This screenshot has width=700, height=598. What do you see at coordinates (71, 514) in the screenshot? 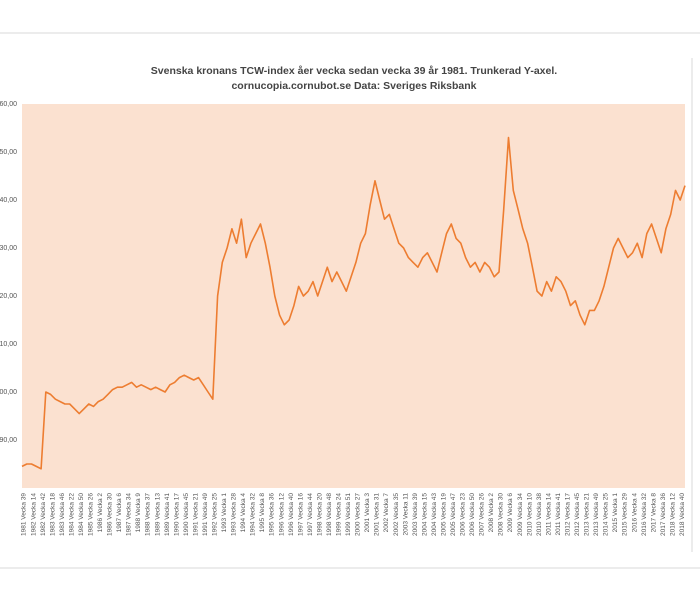
I see `x-tick-label: 1984 Vecka 22` at bounding box center [71, 514].